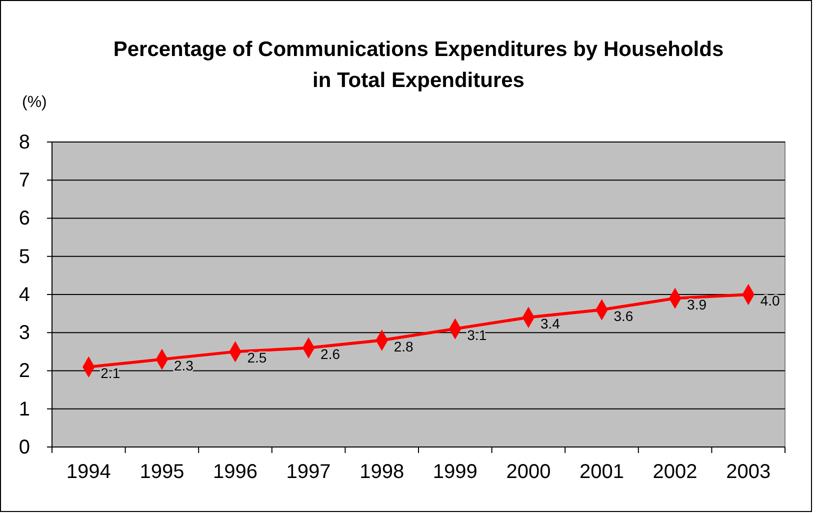 Image resolution: width=818 pixels, height=513 pixels. I want to click on data-label: 3.9, so click(697, 304).